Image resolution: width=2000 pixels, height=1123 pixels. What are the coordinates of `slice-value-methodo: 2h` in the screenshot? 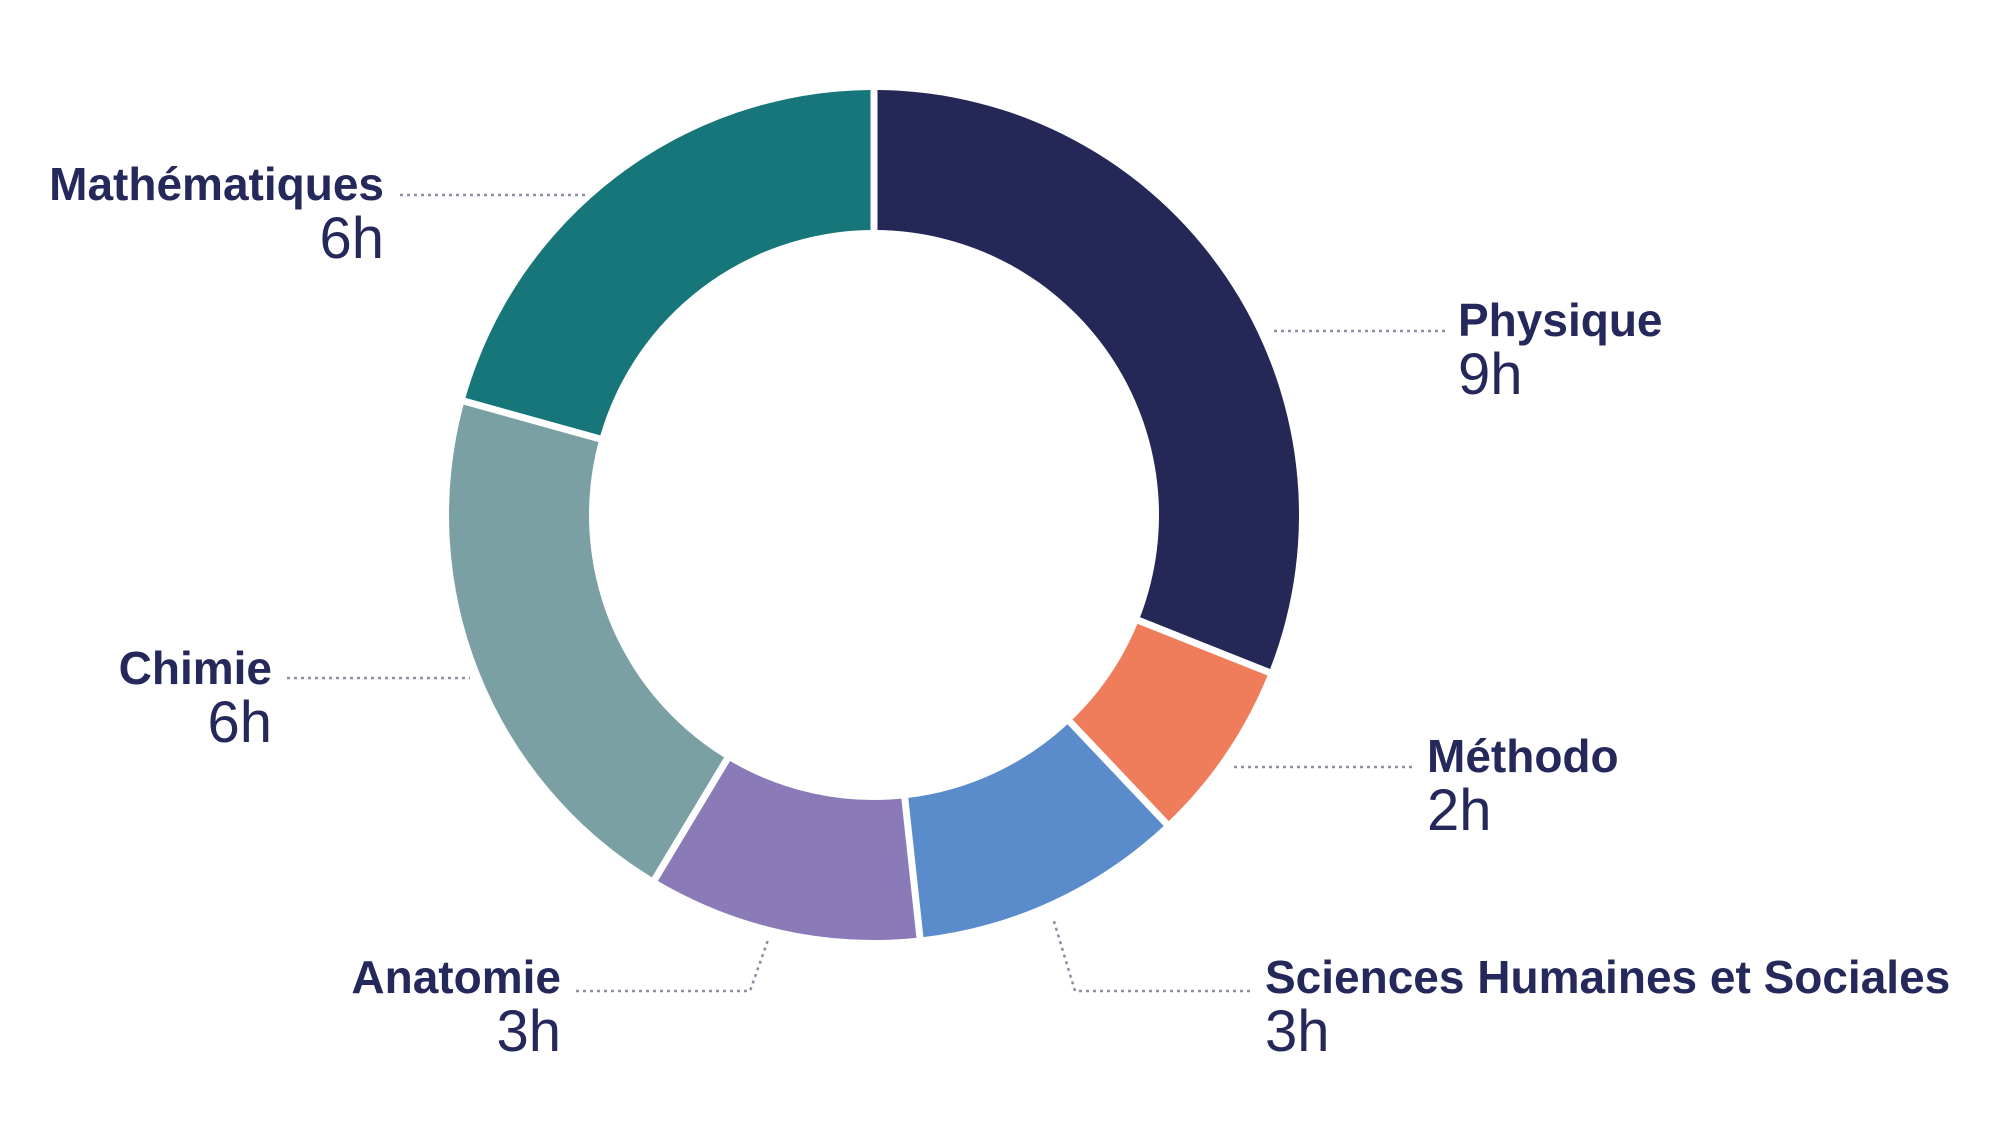 It's located at (1459, 810).